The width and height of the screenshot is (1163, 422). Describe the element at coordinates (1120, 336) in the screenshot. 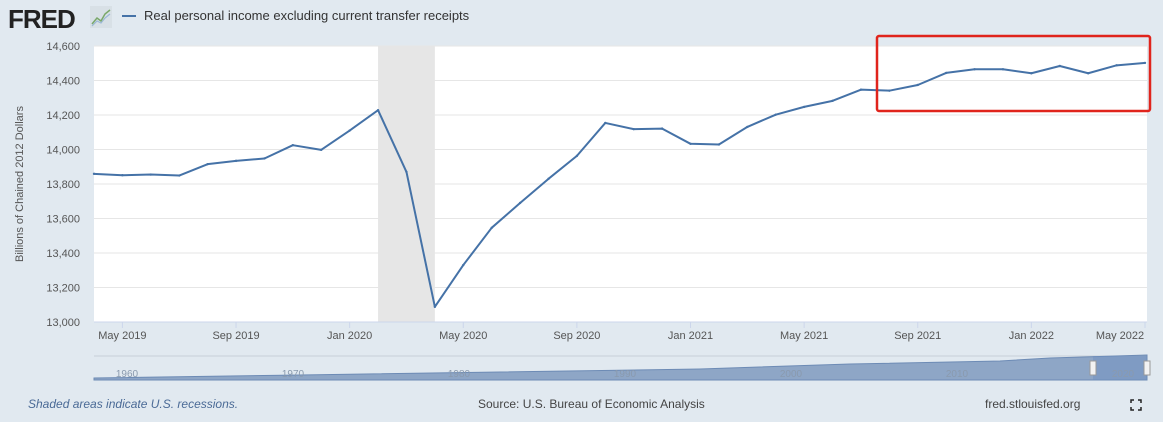

I see `x-tick-label: May 2022` at that location.